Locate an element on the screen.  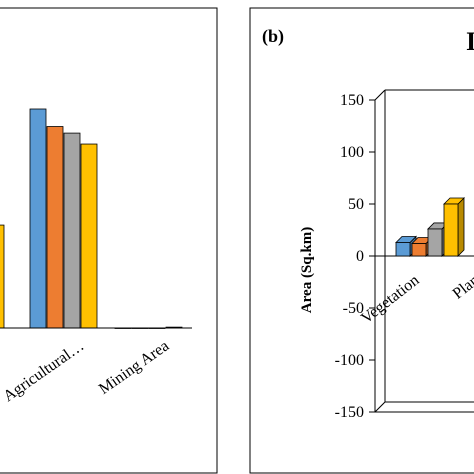
y-tick-label: -150 is located at coordinates (349, 412).